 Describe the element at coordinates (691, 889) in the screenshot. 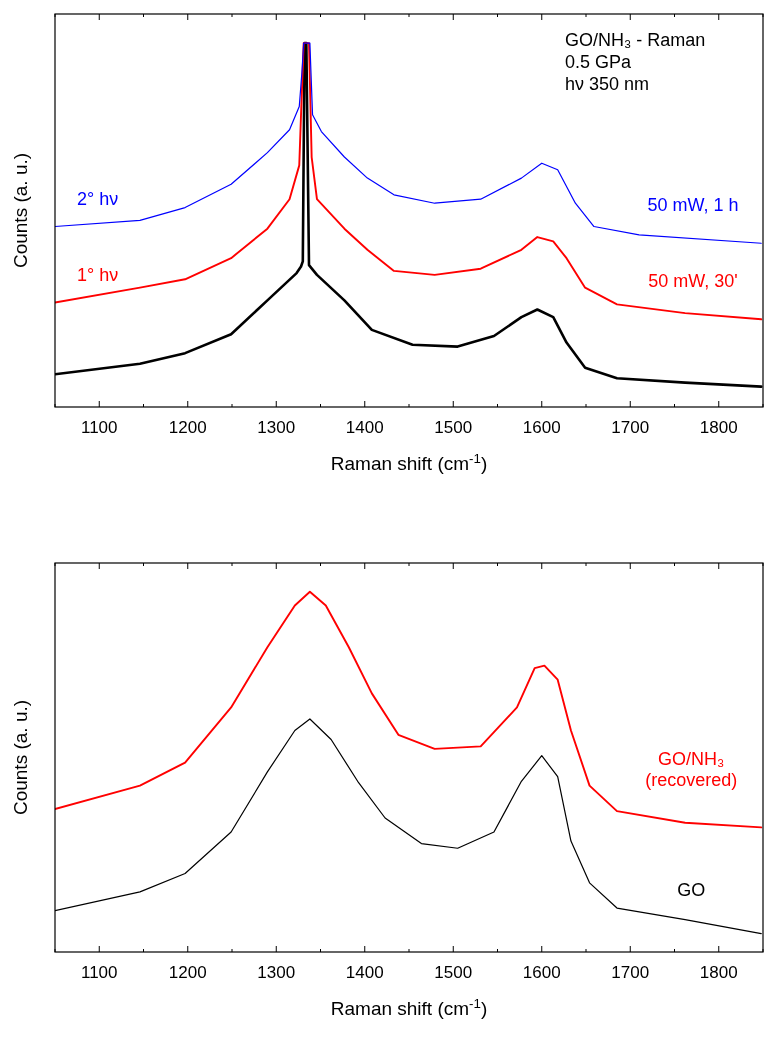

I see `series-label: GO` at that location.